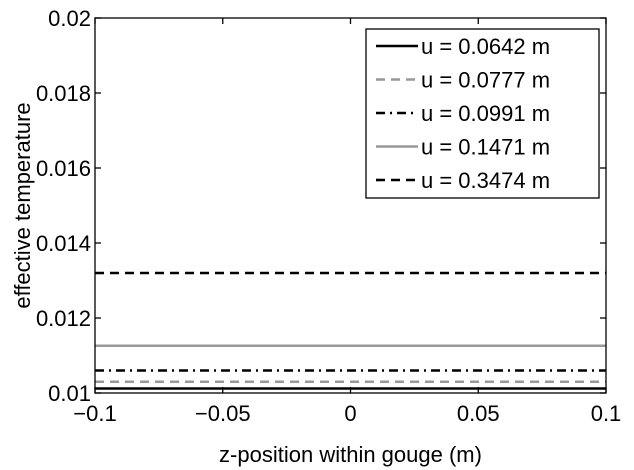 This screenshot has width=634, height=470. Describe the element at coordinates (485, 80) in the screenshot. I see `legend-label-2: u = 0.0777 m` at that location.